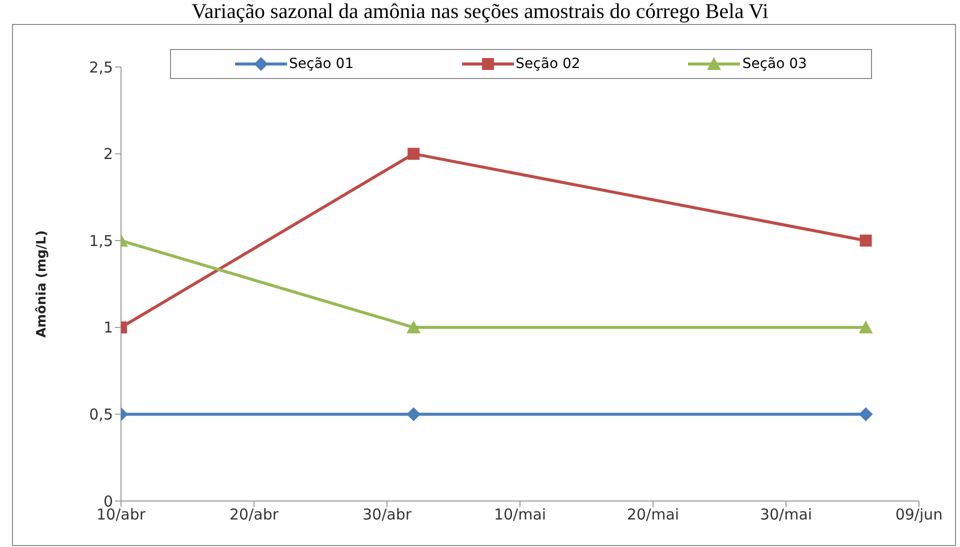 The image size is (960, 547). I want to click on x-tick-label: 09/jun, so click(919, 515).